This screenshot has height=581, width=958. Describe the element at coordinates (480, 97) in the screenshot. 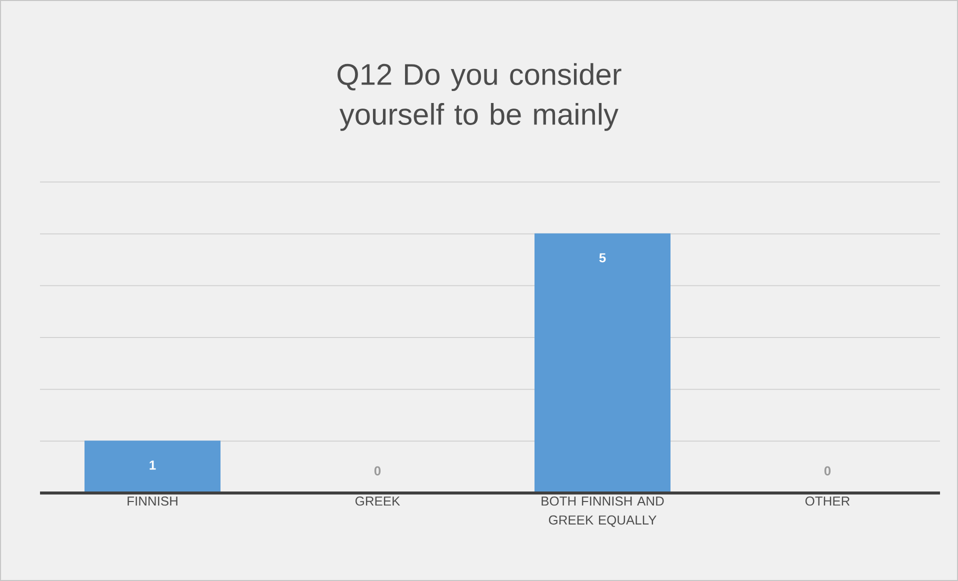

I see `chart-title: Q12 Do you consider yourself to be mainly` at that location.